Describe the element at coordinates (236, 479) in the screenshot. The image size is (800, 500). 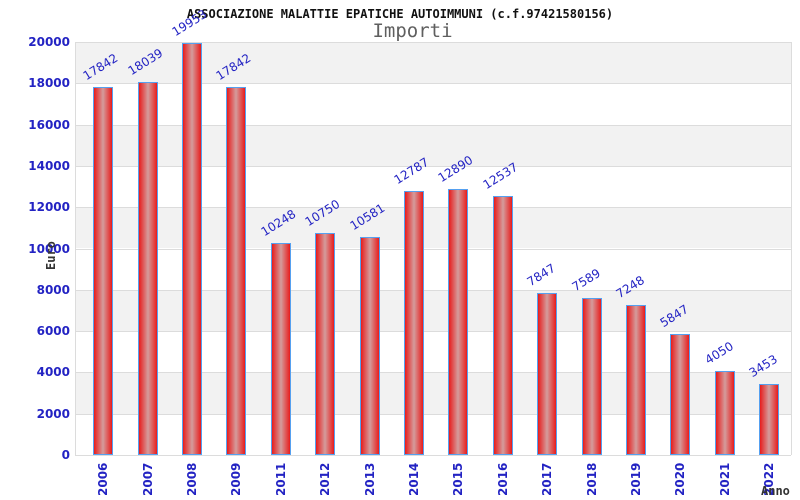
I see `x-tick-label: 2009` at that location.